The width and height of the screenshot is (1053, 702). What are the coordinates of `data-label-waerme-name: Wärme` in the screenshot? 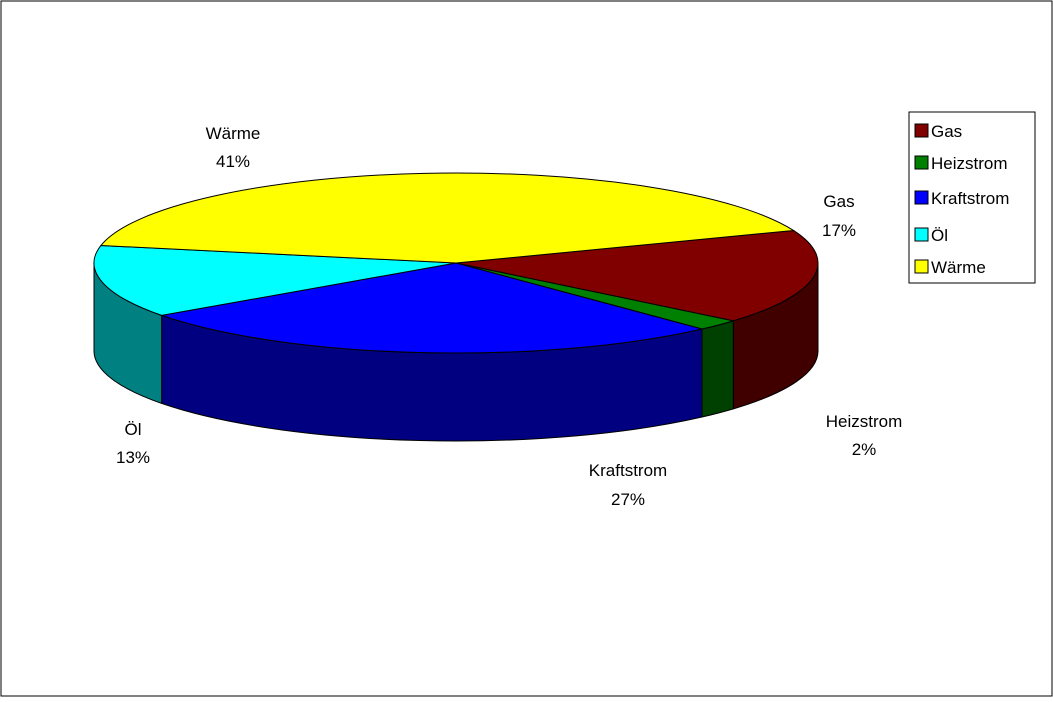 It's located at (233, 133).